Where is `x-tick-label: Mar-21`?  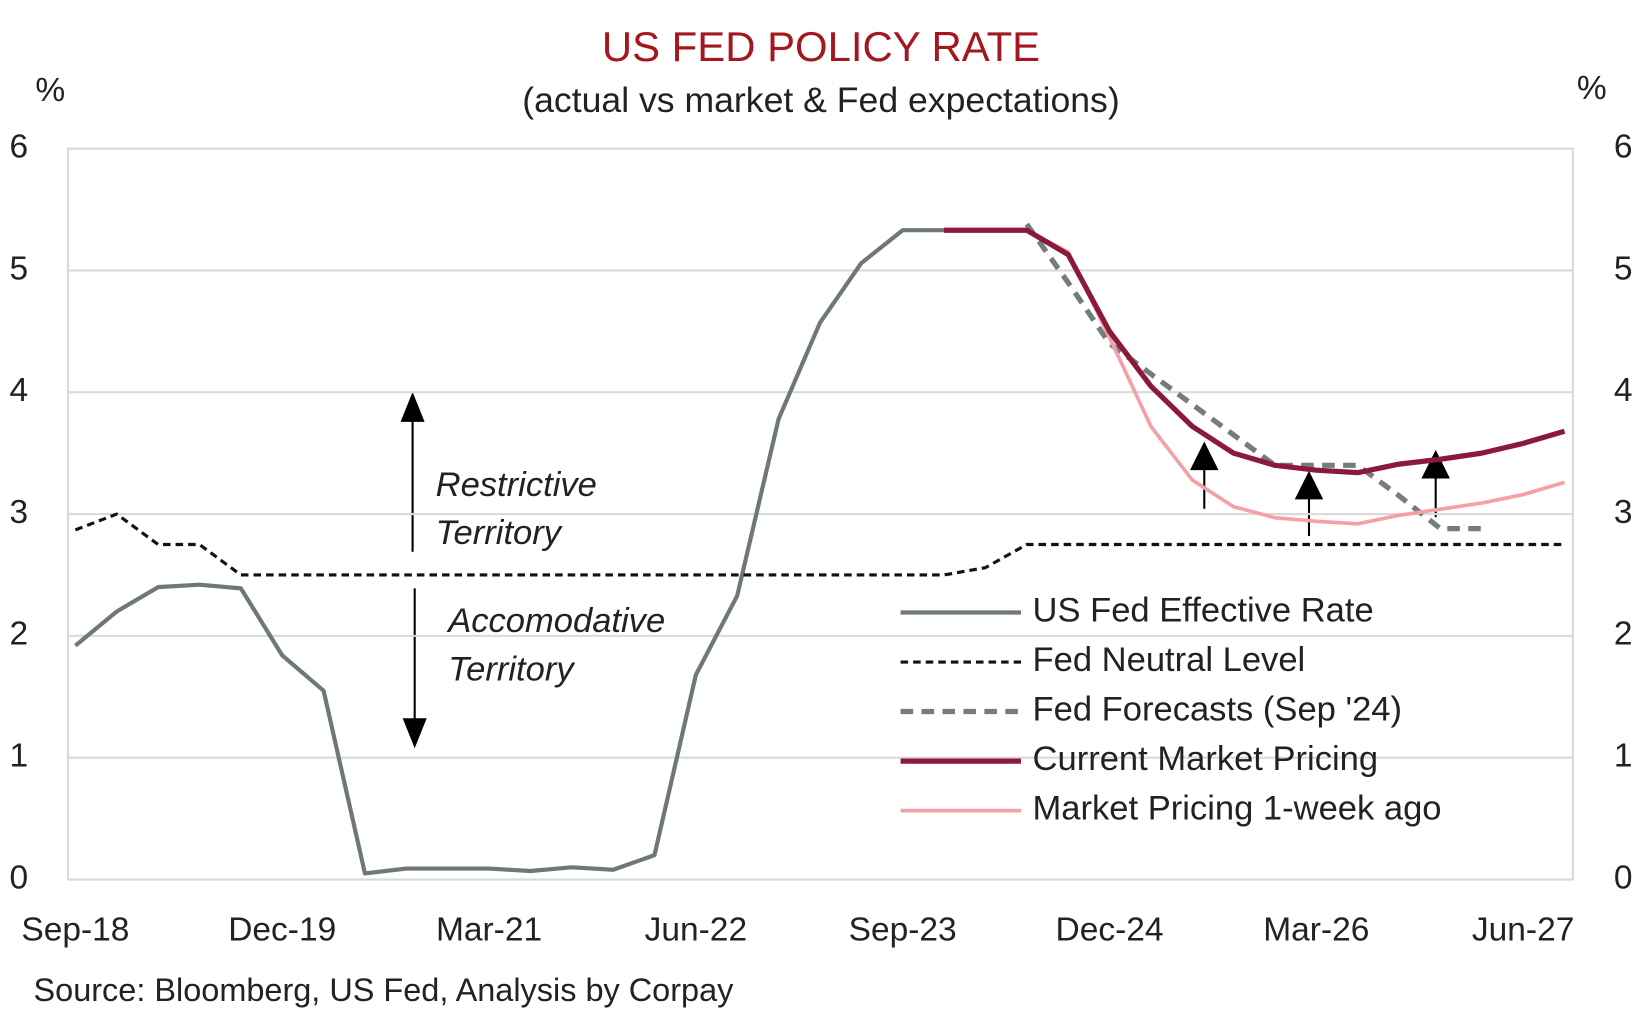 x-tick-label: Mar-21 is located at coordinates (489, 930).